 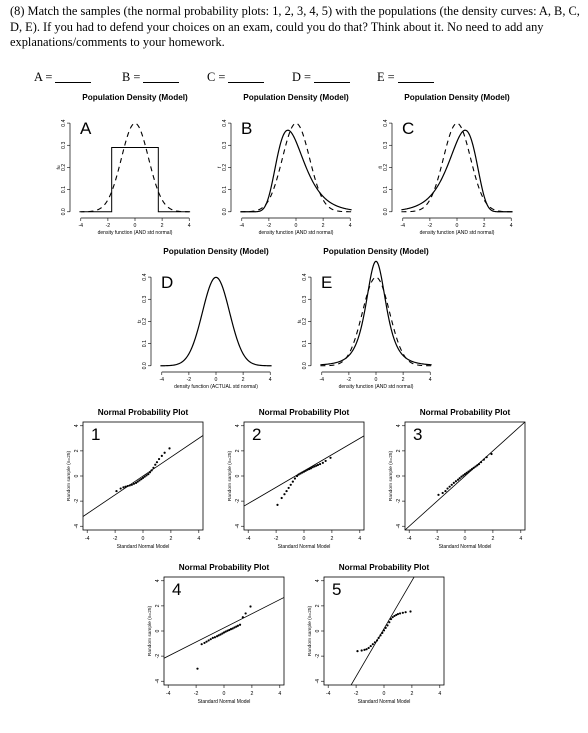 What do you see at coordinates (321, 77) in the screenshot?
I see `answer-blank-d: D =` at bounding box center [321, 77].